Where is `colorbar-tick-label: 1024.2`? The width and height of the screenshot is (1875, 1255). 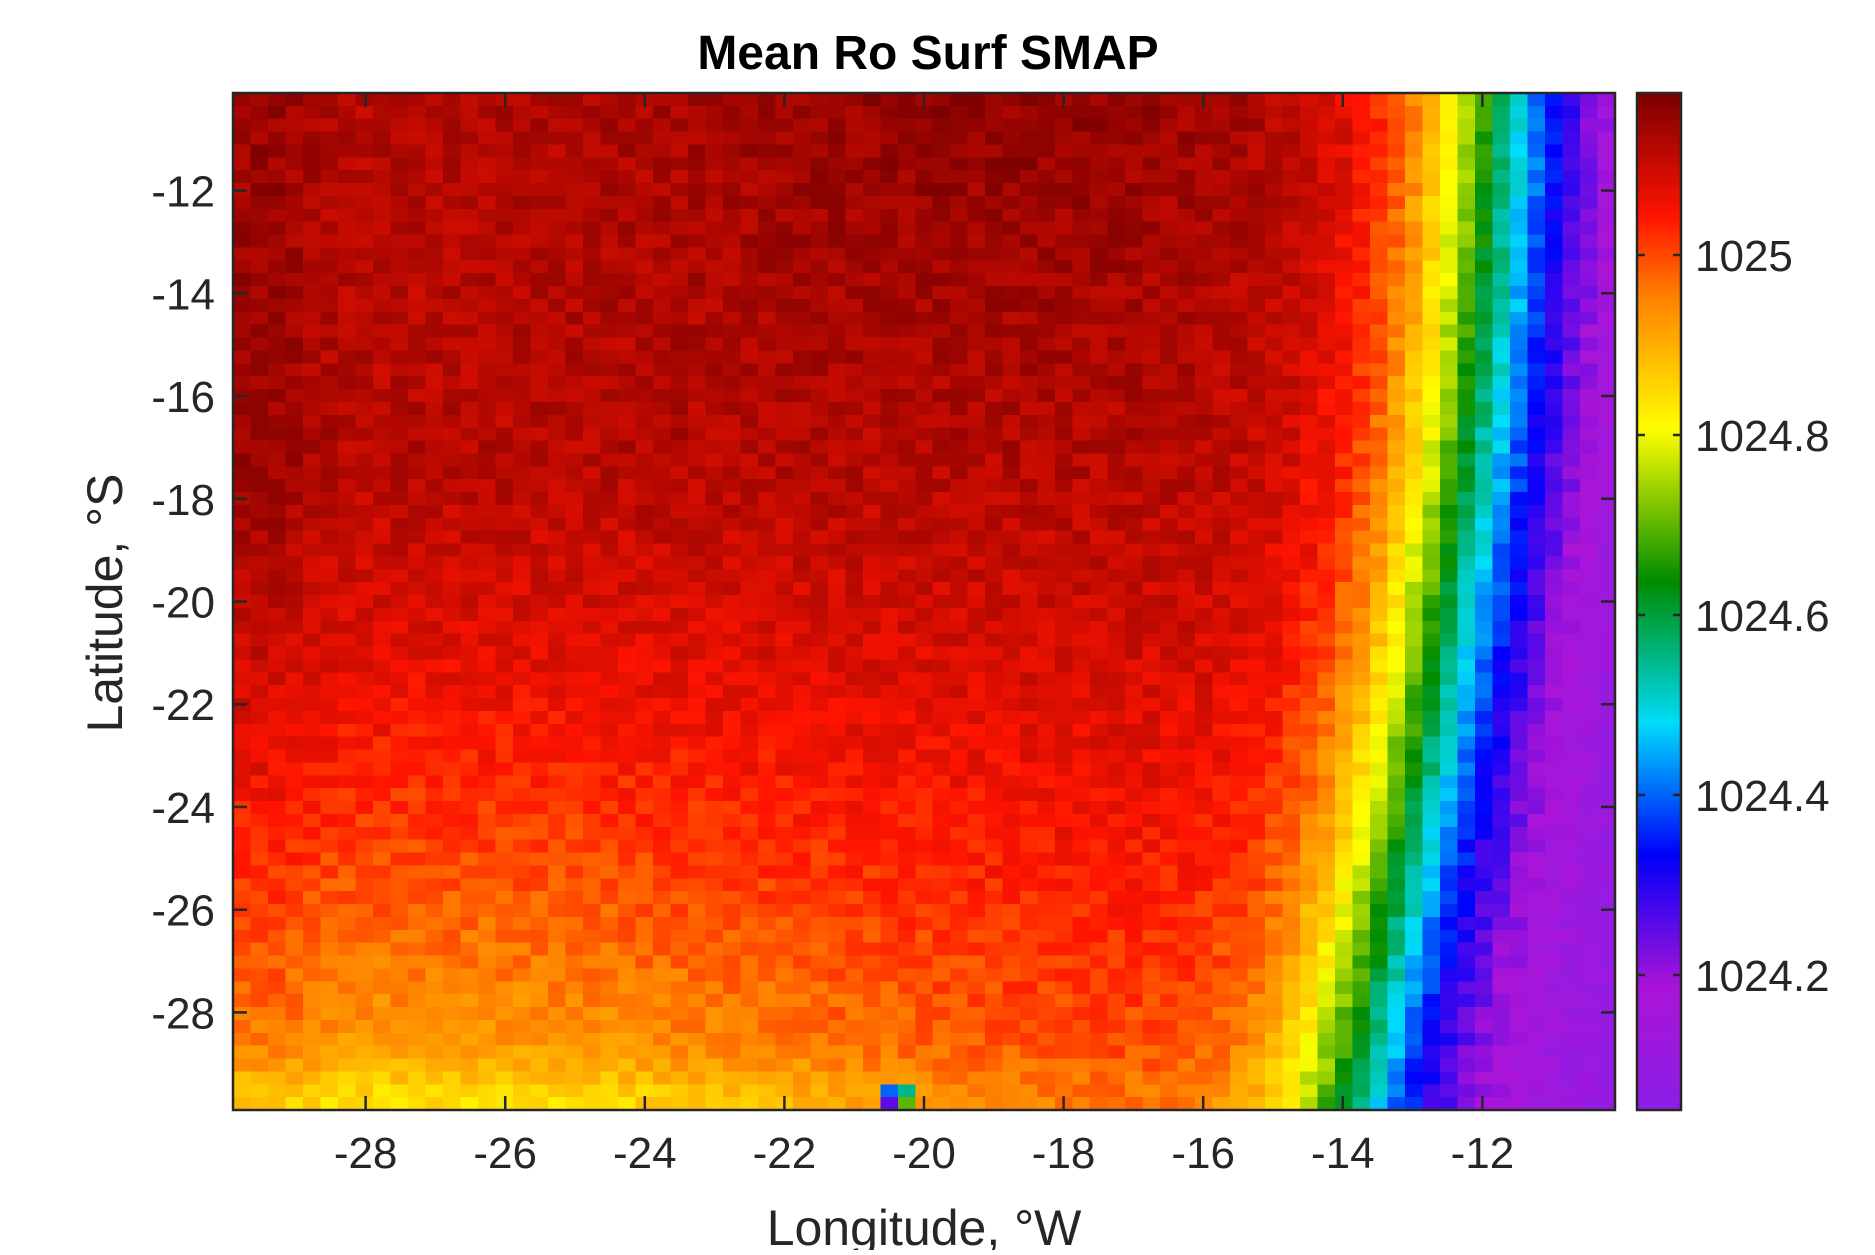
colorbar-tick-label: 1024.2 is located at coordinates (1762, 976).